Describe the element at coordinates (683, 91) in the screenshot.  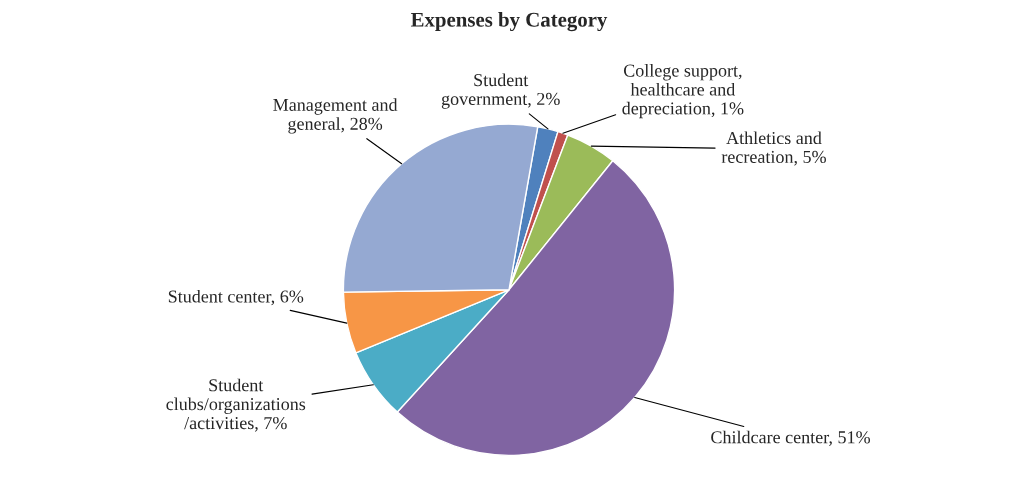
I see `slice-label: College support, healthcare and depreciation, 1%` at that location.